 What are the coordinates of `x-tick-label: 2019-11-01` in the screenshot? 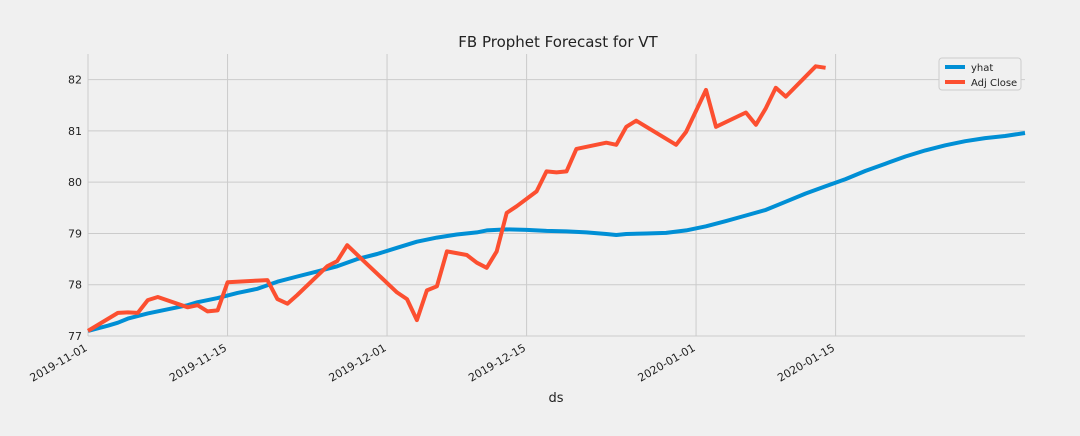 It's located at (59, 362).